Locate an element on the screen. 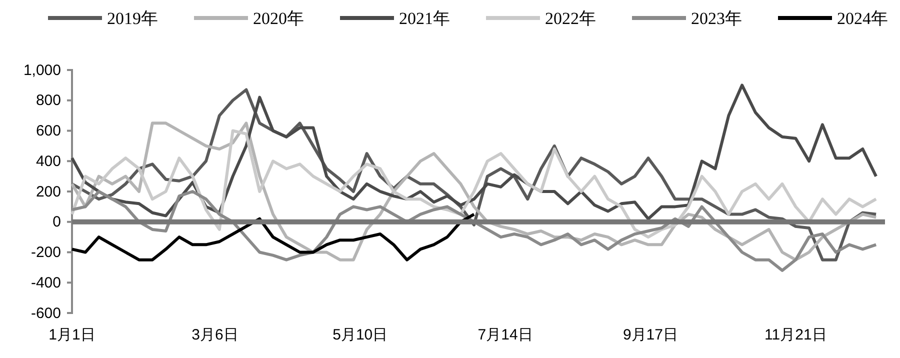 This screenshot has width=900, height=358. y-tick-label: 1,000 is located at coordinates (42, 70).